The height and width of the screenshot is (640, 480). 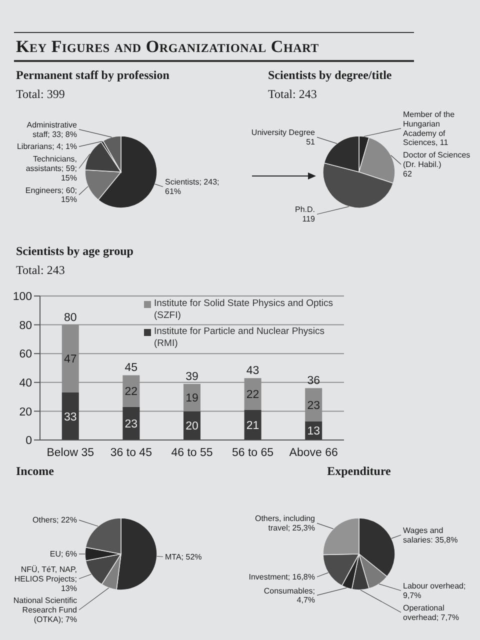 I want to click on total-label: 36, so click(x=313, y=381).